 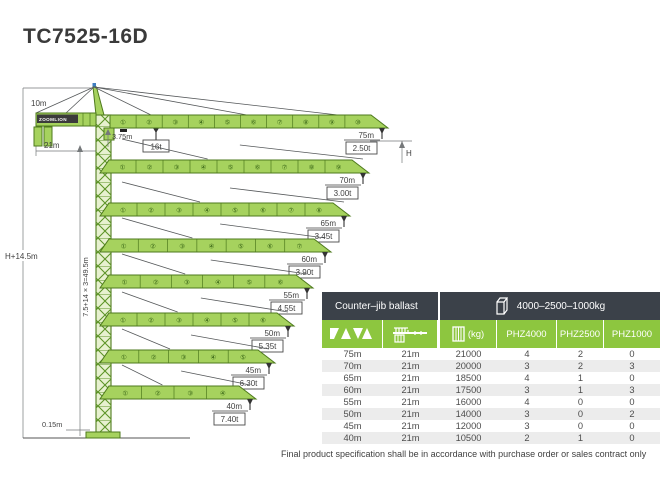 I want to click on table-header-dark: Counter–jib ballast 4000–2500–1000kg, so click(x=491, y=306).